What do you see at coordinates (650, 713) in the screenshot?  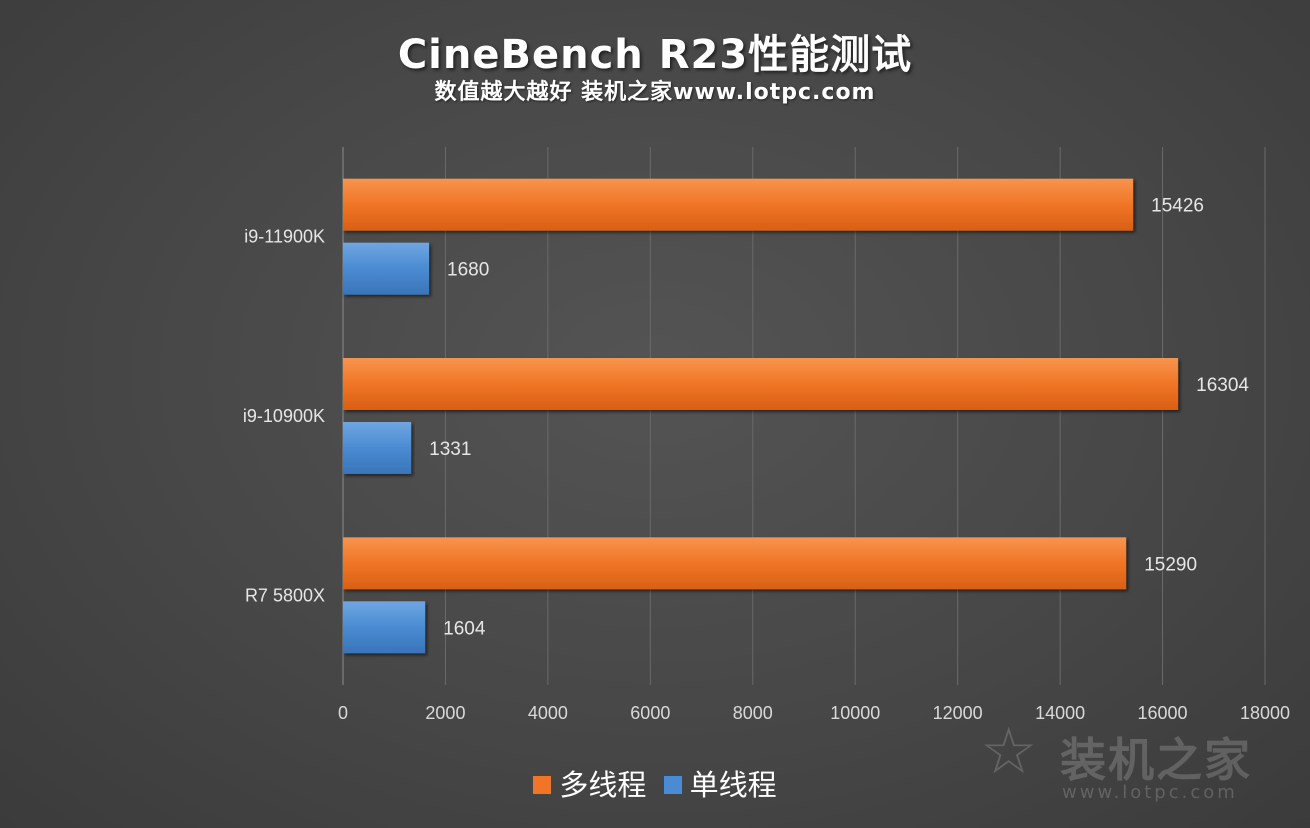 I see `x-tick-label: 6000` at bounding box center [650, 713].